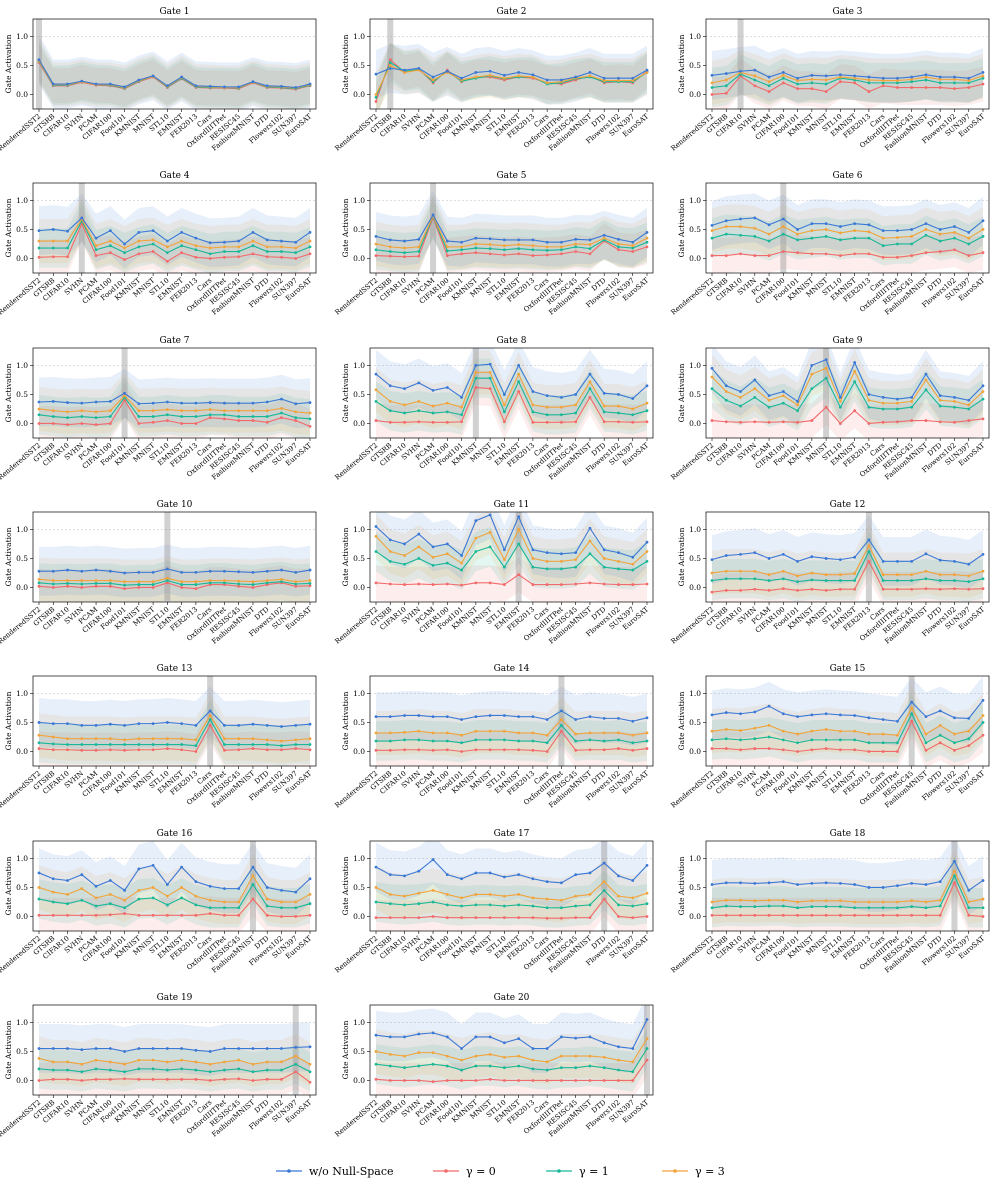  Describe the element at coordinates (847, 721) in the screenshot. I see `plot-frame` at that location.